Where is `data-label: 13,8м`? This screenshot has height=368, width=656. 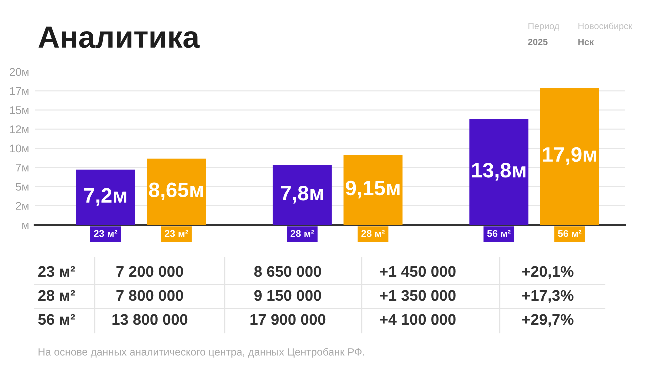
data-label: 13,8м is located at coordinates (499, 172).